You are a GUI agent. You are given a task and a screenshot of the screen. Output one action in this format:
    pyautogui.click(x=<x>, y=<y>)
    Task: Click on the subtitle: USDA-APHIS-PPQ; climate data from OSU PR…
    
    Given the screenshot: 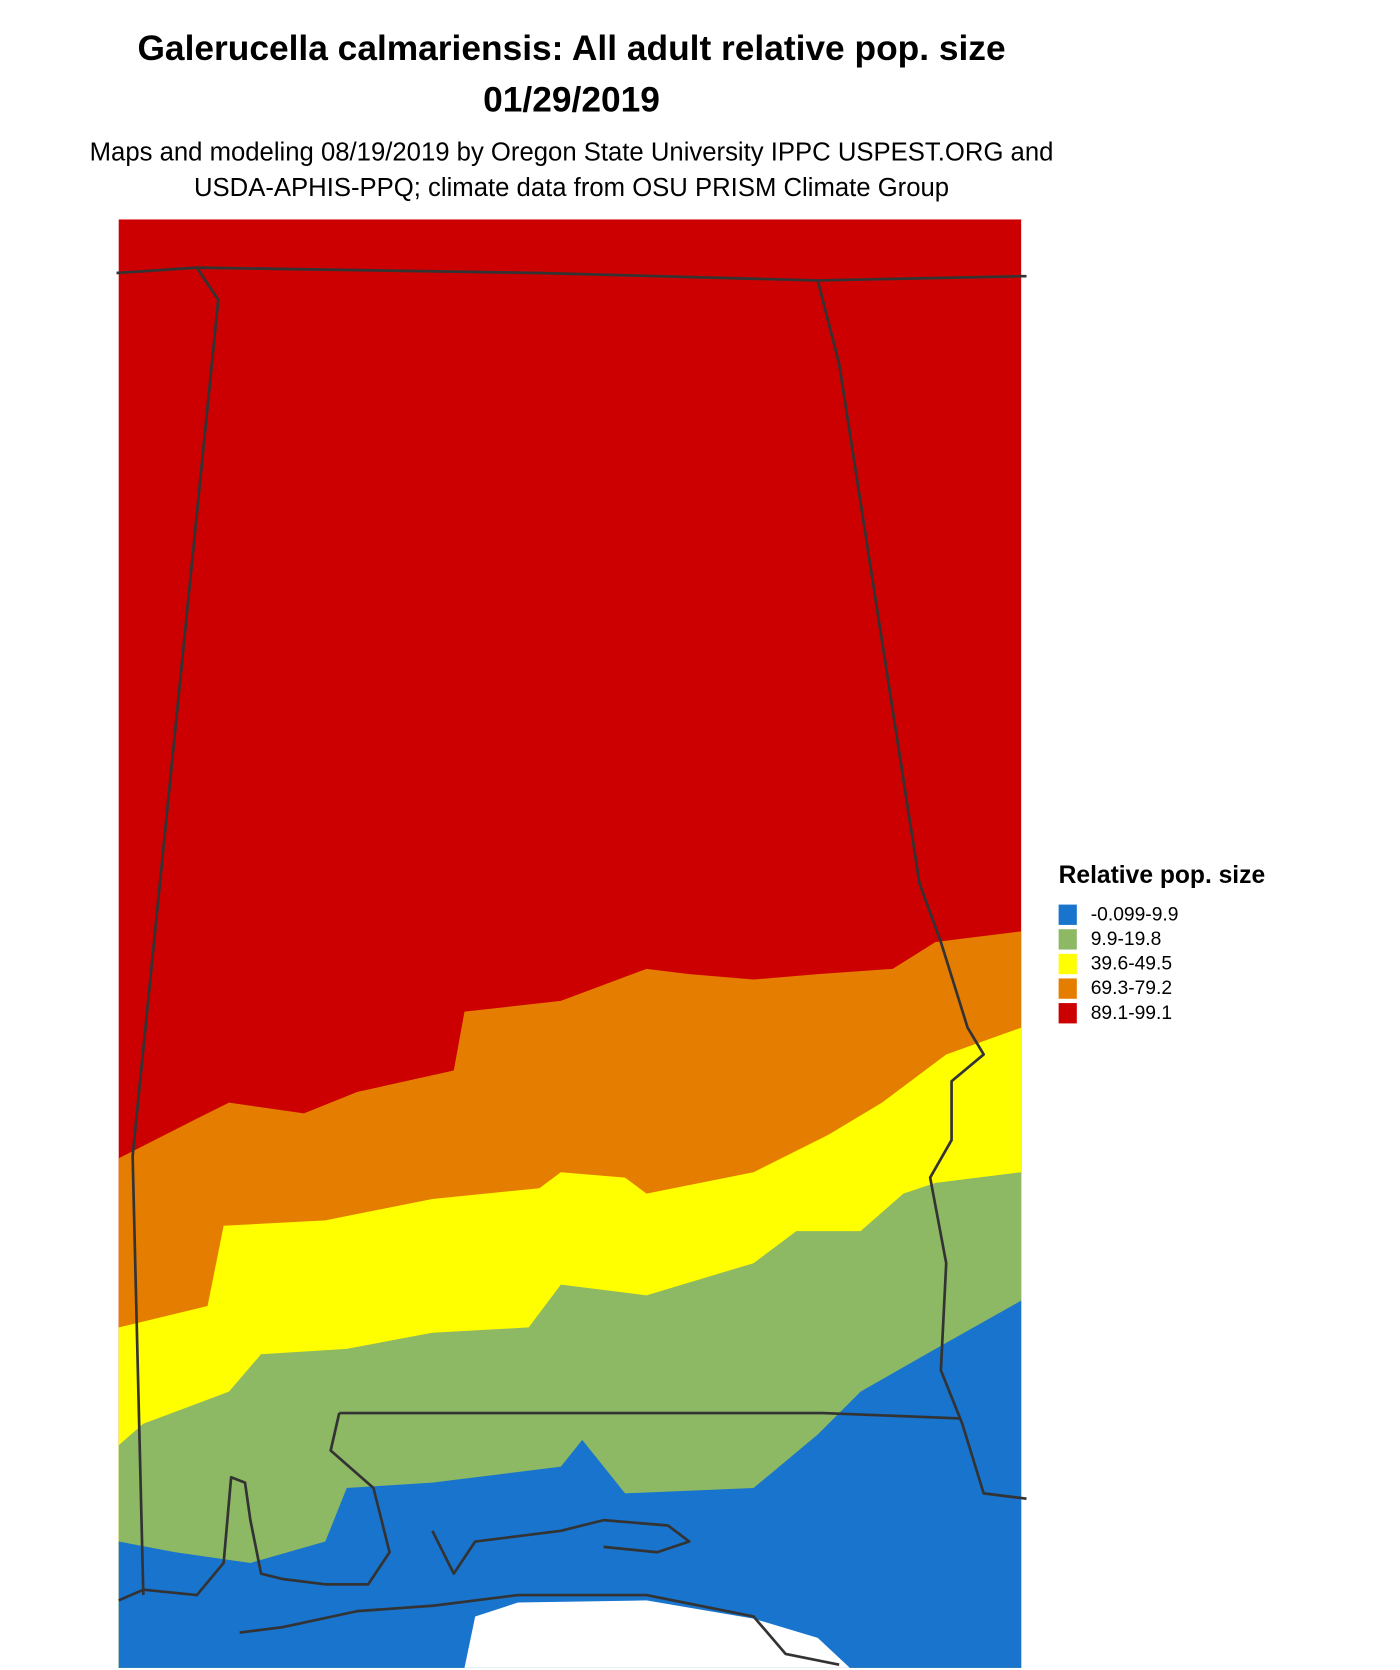 What is the action you would take?
    pyautogui.click(x=571, y=188)
    